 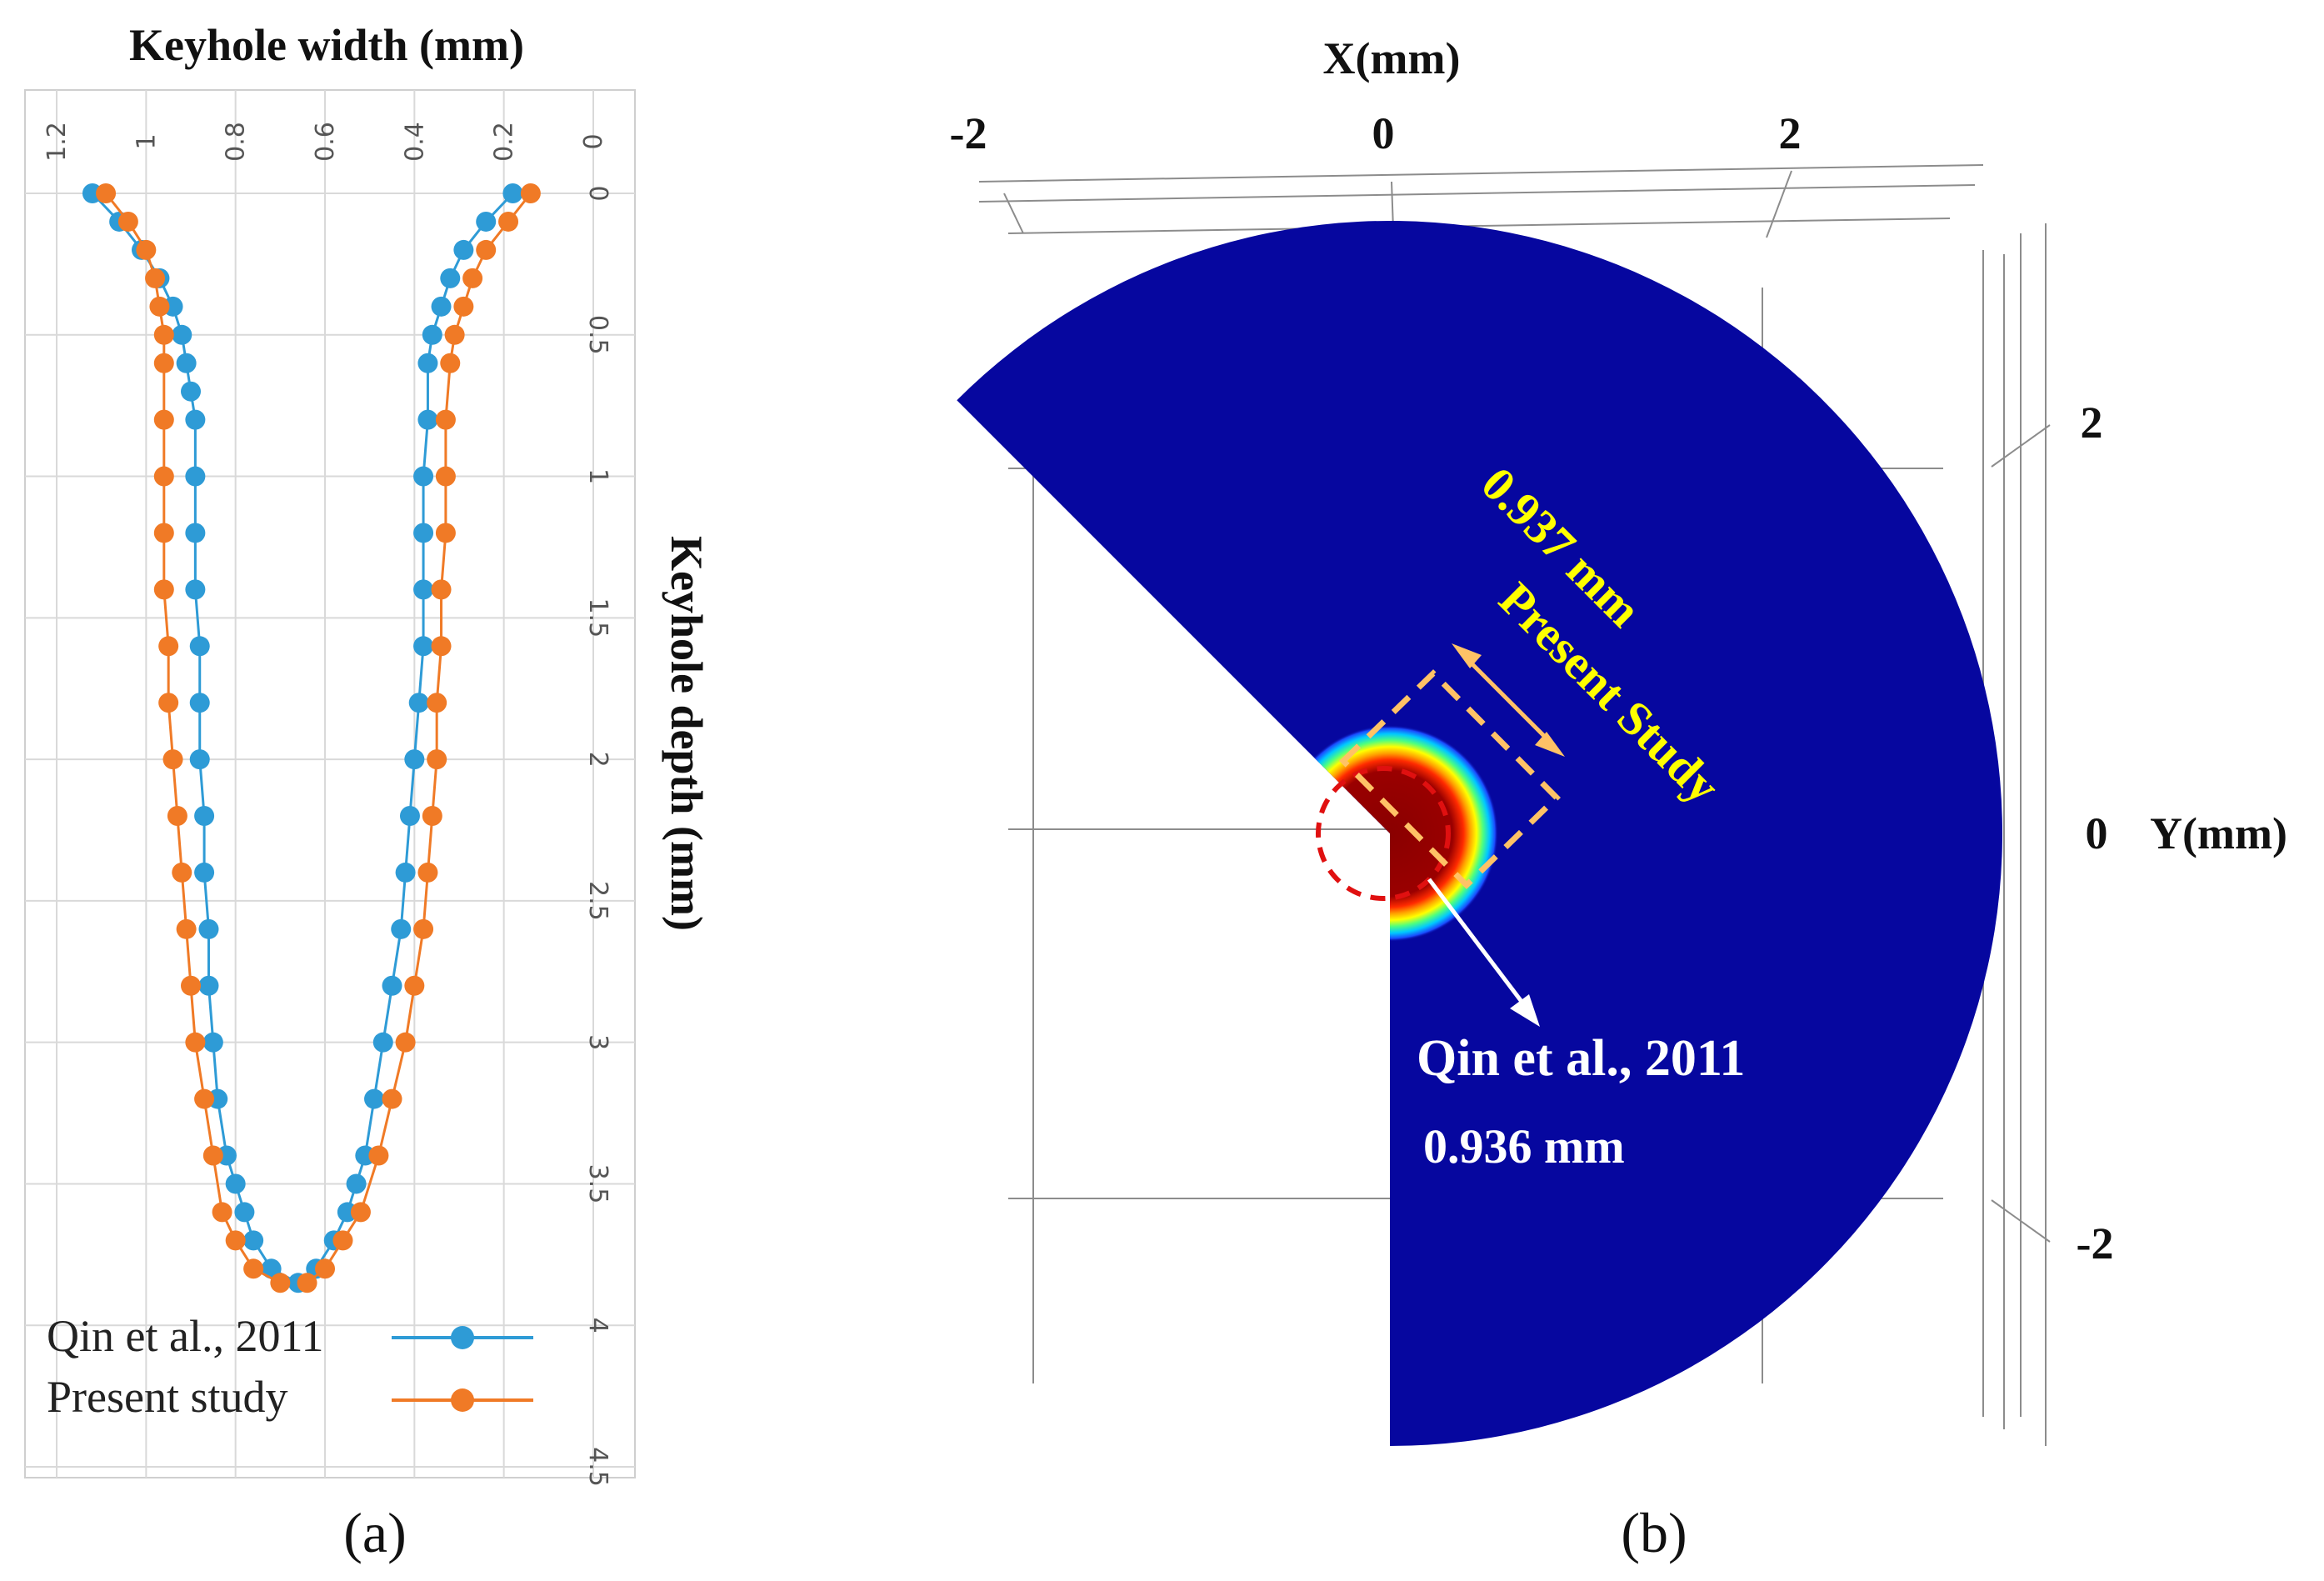 What do you see at coordinates (2097, 833) in the screenshot?
I see `y-tick-0: 0` at bounding box center [2097, 833].